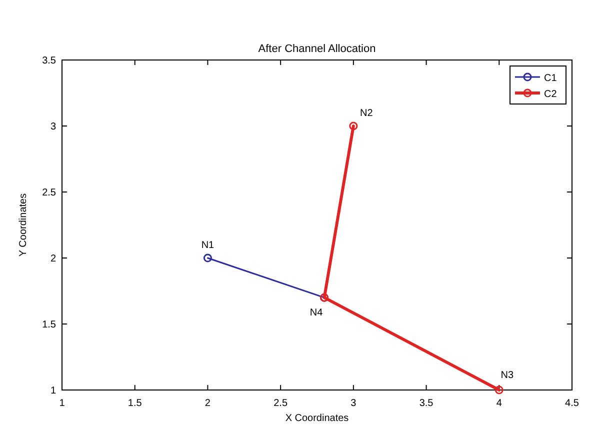  Describe the element at coordinates (49, 193) in the screenshot. I see `y-tick-label: 2.5` at that location.